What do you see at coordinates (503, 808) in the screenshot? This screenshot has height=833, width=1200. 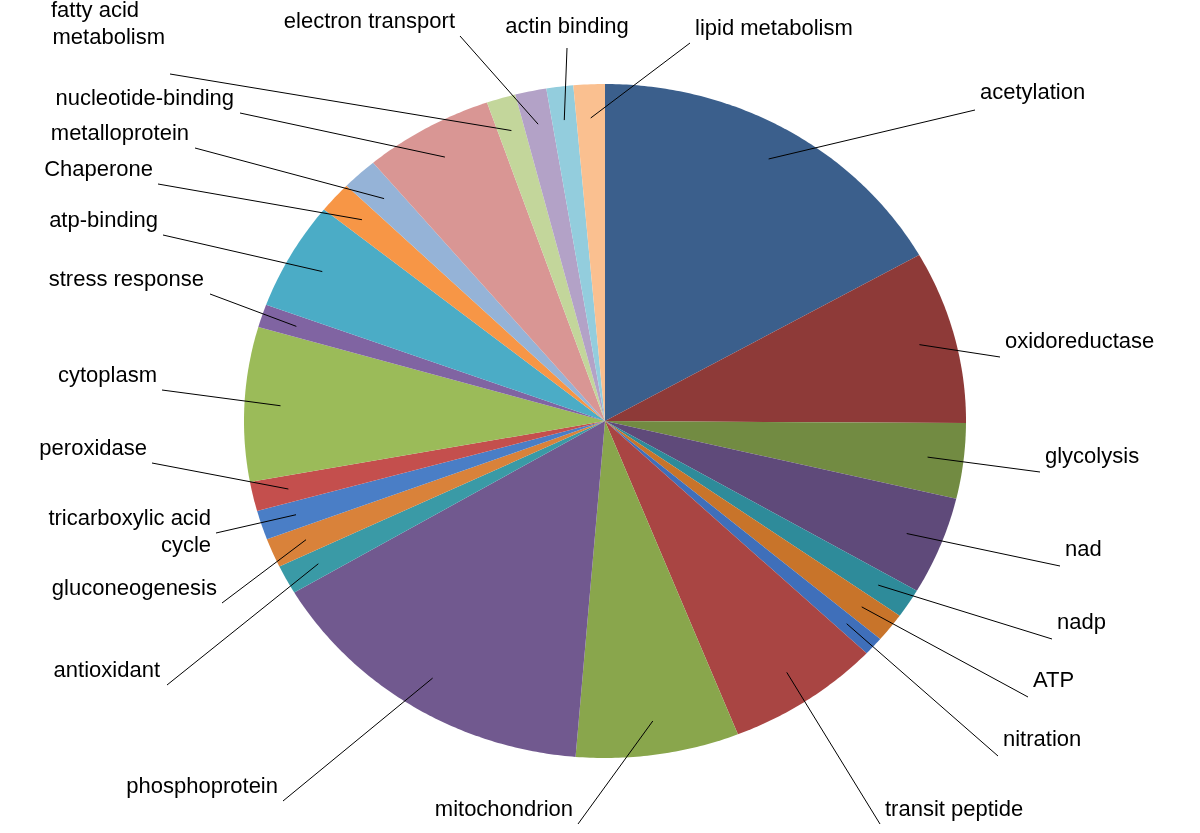 I see `slice-label: mitochondrion` at bounding box center [503, 808].